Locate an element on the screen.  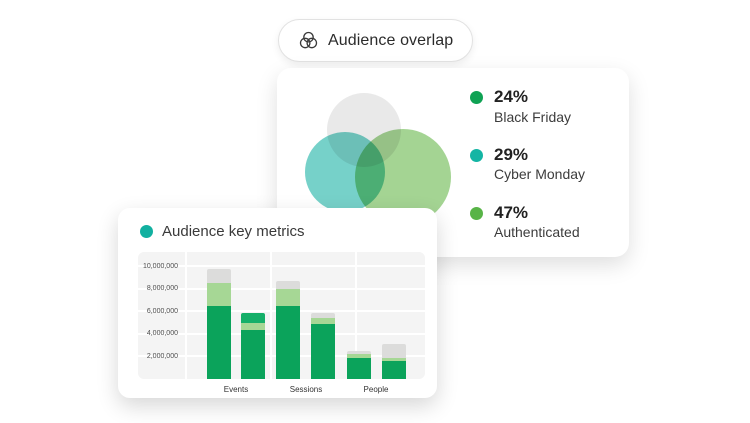
metrics-card-header: Audience key metrics is located at coordinates (277, 224).